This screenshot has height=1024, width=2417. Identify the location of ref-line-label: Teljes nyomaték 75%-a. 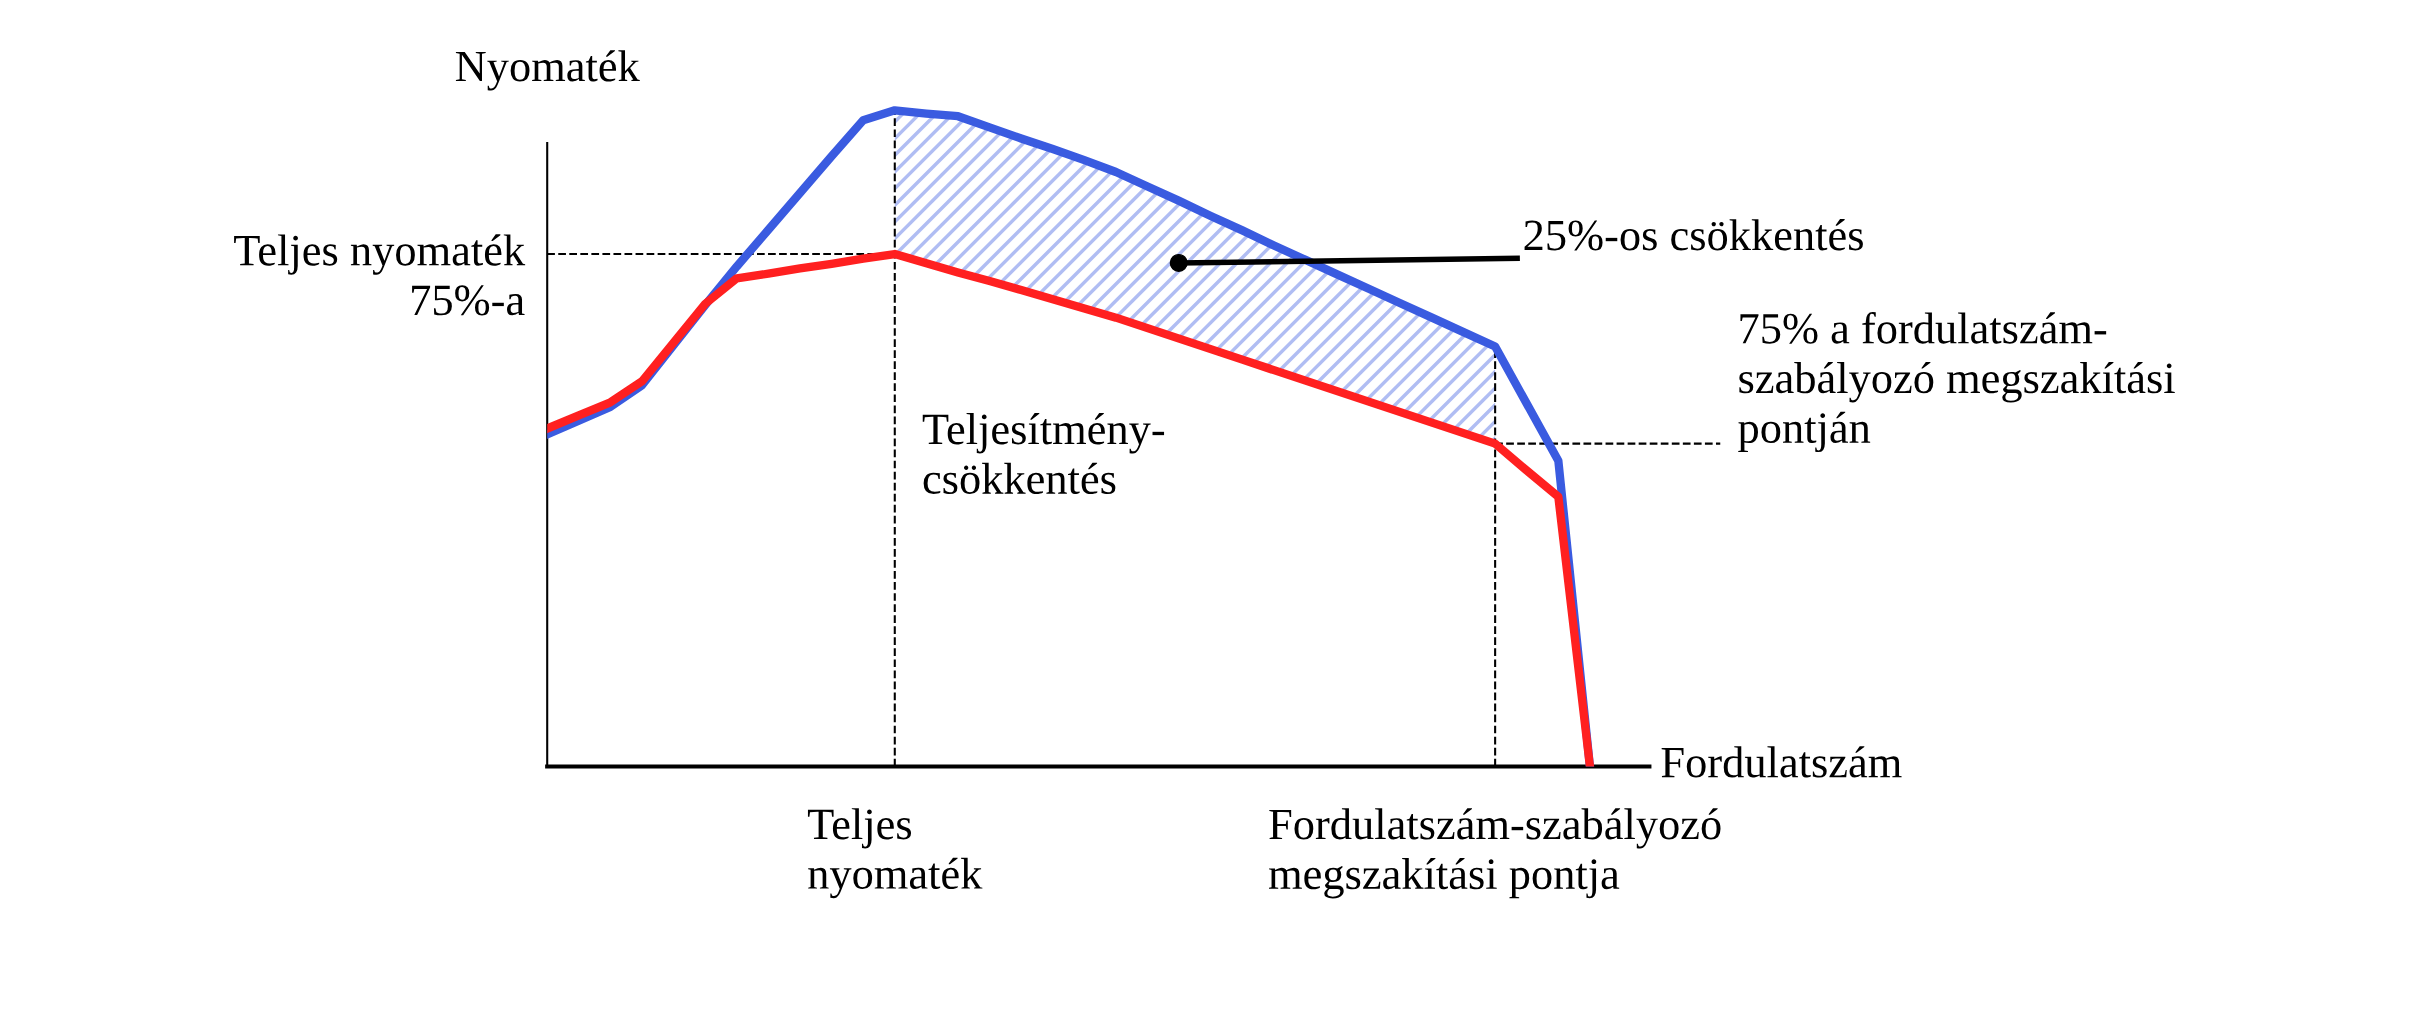
(380, 275).